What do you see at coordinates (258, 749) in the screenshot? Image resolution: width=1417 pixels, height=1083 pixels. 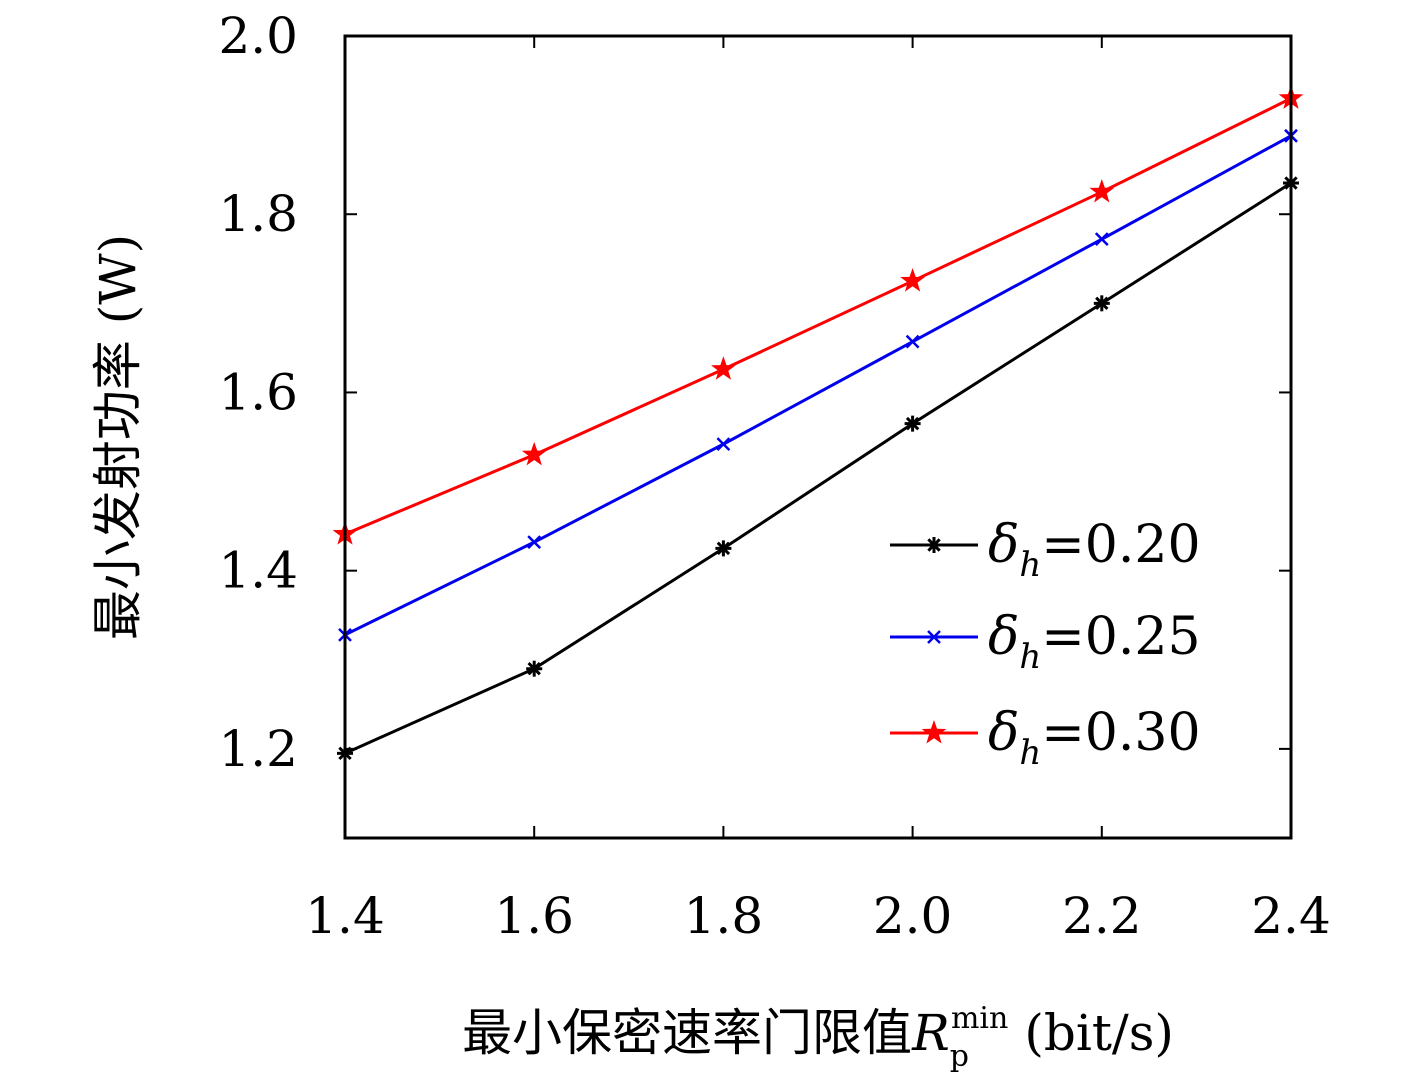 I see `y-tick-label: 1.2` at bounding box center [258, 749].